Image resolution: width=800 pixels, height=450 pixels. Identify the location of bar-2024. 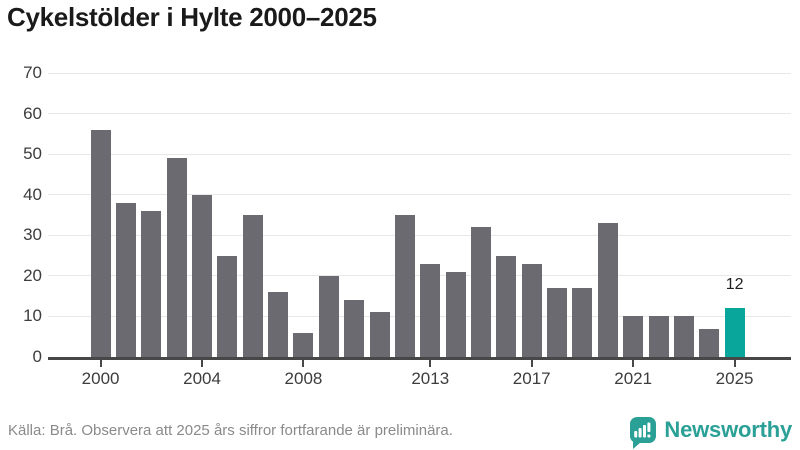
(709, 342).